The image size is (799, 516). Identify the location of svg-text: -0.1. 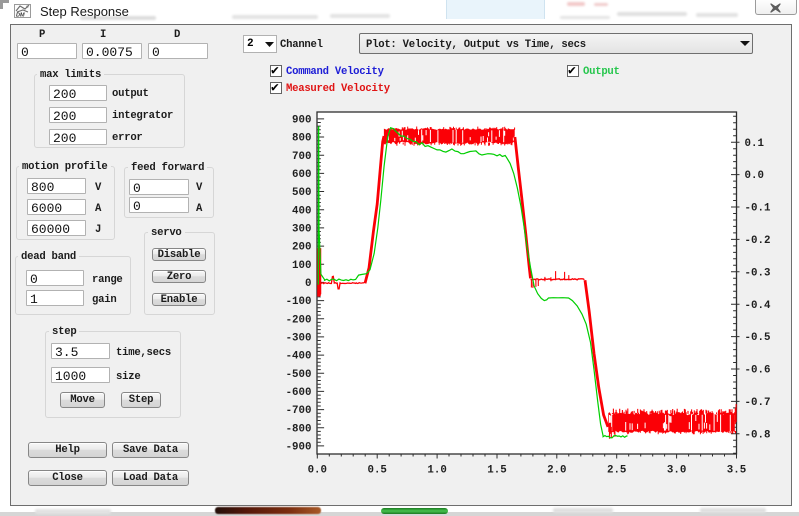
(758, 209).